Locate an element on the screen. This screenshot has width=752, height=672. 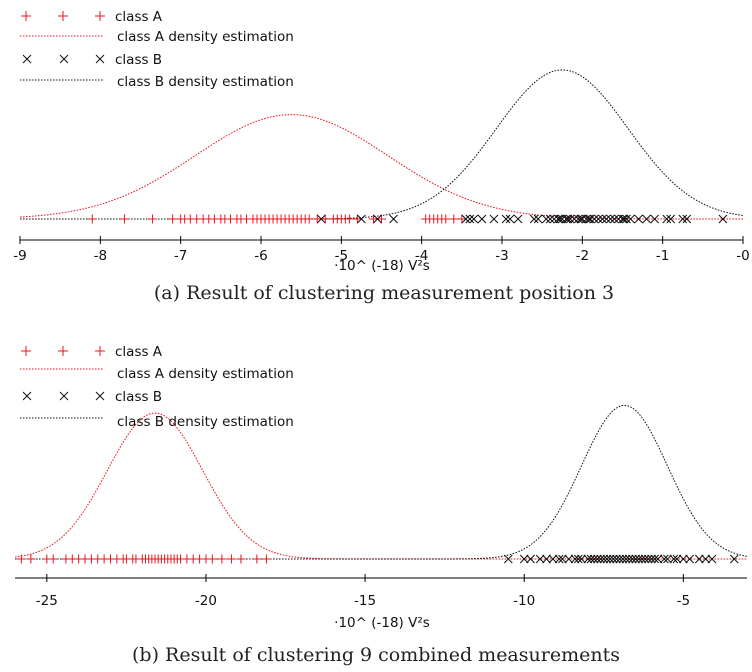
x-tick-label: -6 is located at coordinates (260, 256).